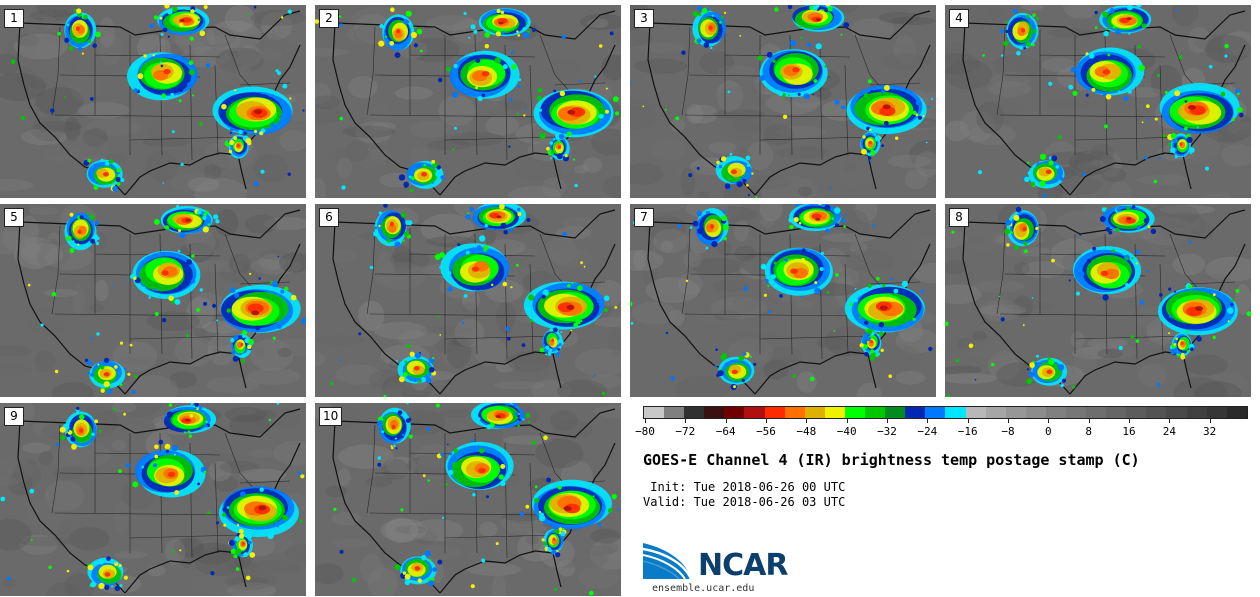  Describe the element at coordinates (1048, 431) in the screenshot. I see `colorbar-tick-label: 0` at that location.